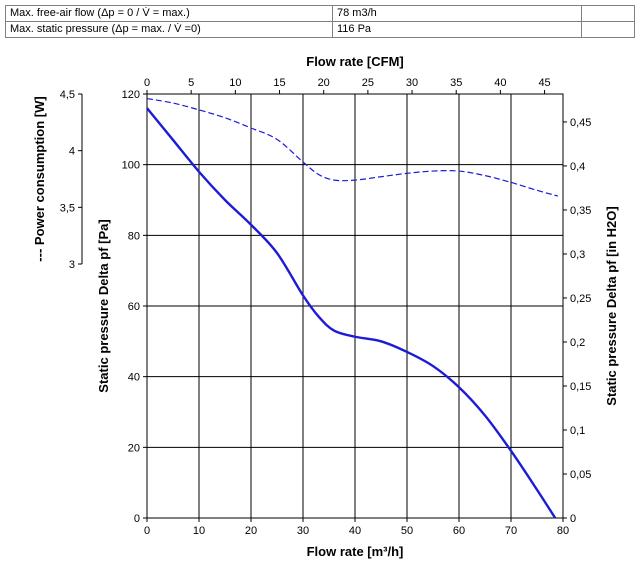 This screenshot has height=570, width=640. I want to click on y-right-tick-label: 0,3, so click(577, 255).